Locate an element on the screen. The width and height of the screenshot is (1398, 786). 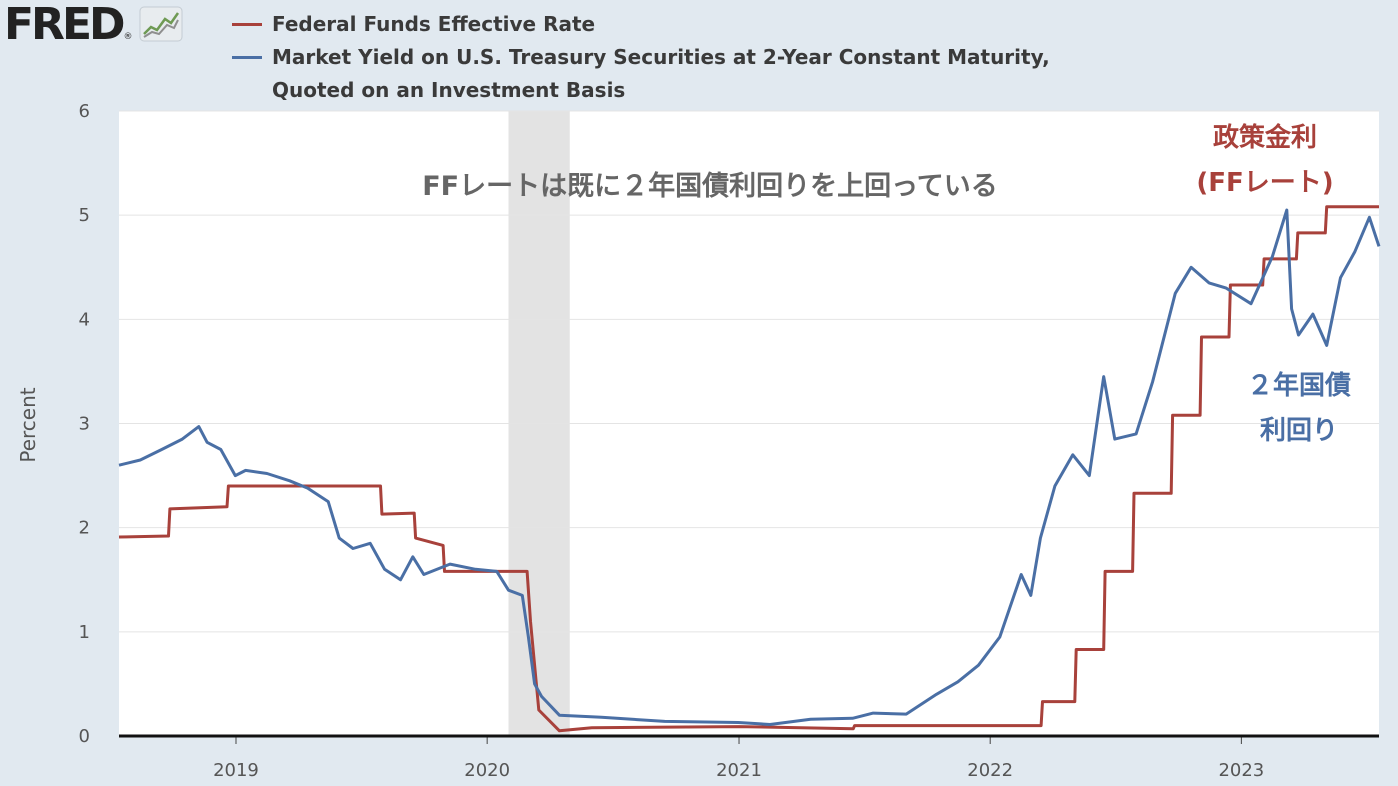
annotation-ff-line2: (FFレート) is located at coordinates (1264, 183).